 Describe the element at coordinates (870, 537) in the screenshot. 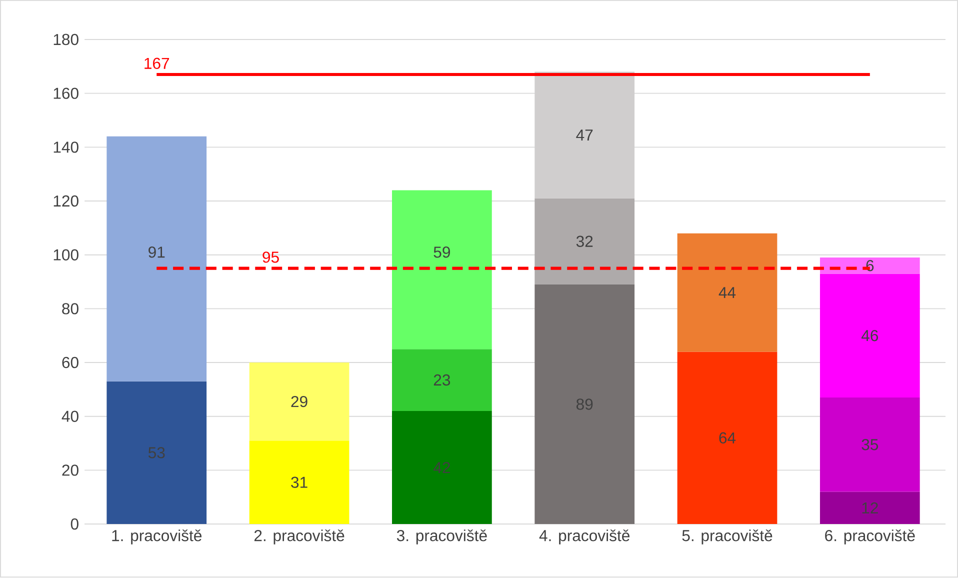

I see `x-tick-label: 6. pracoviště` at that location.